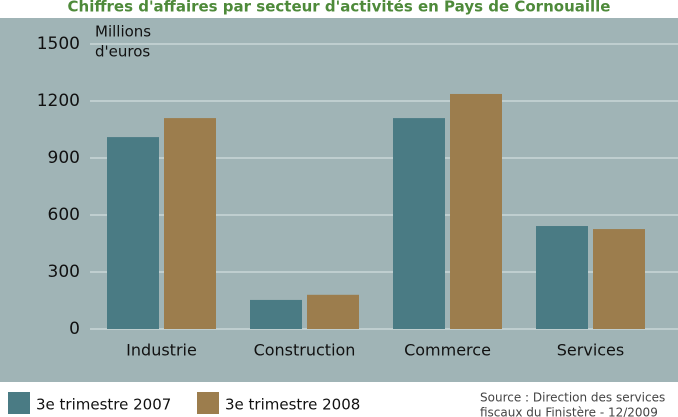 This screenshot has height=417, width=678. Describe the element at coordinates (58, 44) in the screenshot. I see `y-tick-label: 1500` at that location.